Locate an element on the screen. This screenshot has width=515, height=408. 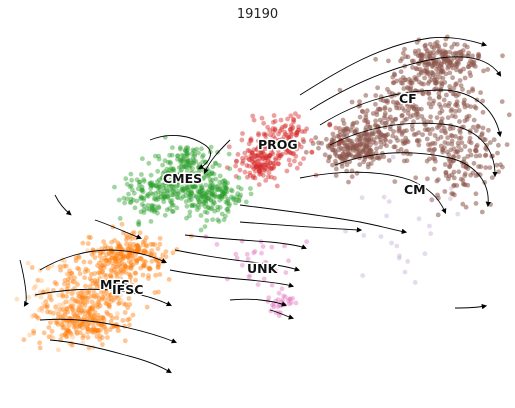
cluster-label-cm: CM is located at coordinates (415, 189).